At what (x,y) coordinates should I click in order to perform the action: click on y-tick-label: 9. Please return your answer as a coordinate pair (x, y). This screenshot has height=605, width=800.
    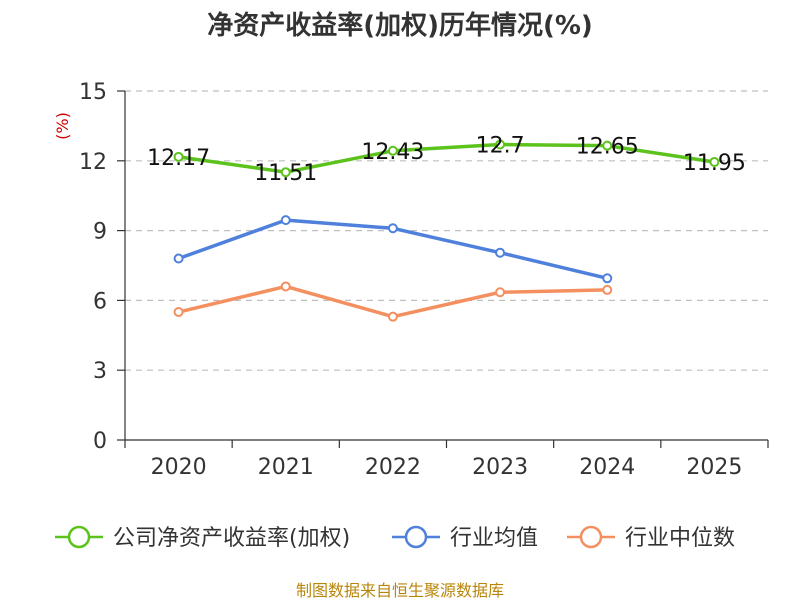
    Looking at the image, I should click on (100, 232).